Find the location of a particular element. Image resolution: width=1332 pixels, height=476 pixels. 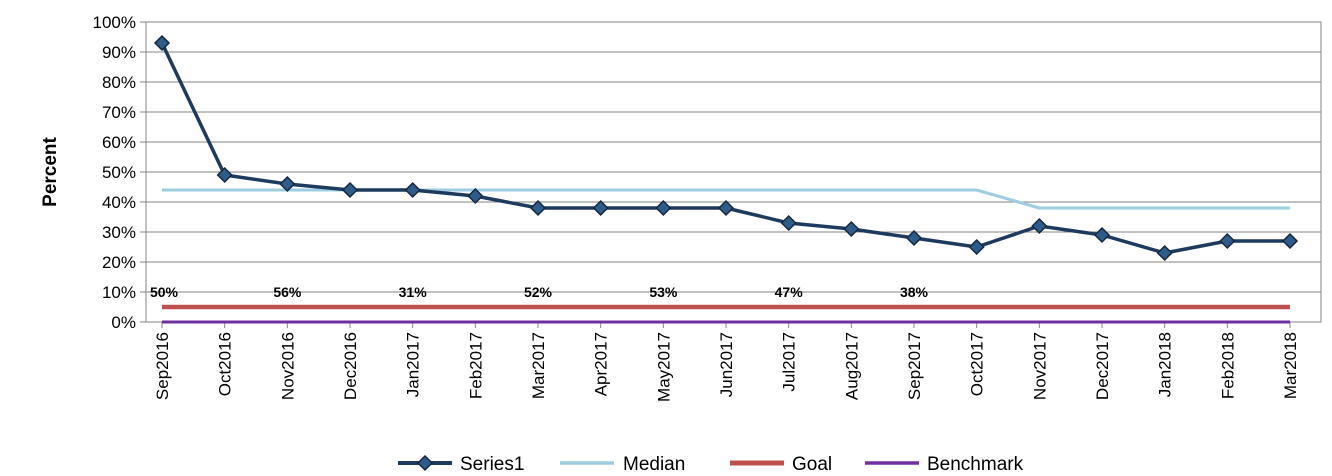

annotation-label: 50% is located at coordinates (164, 292).